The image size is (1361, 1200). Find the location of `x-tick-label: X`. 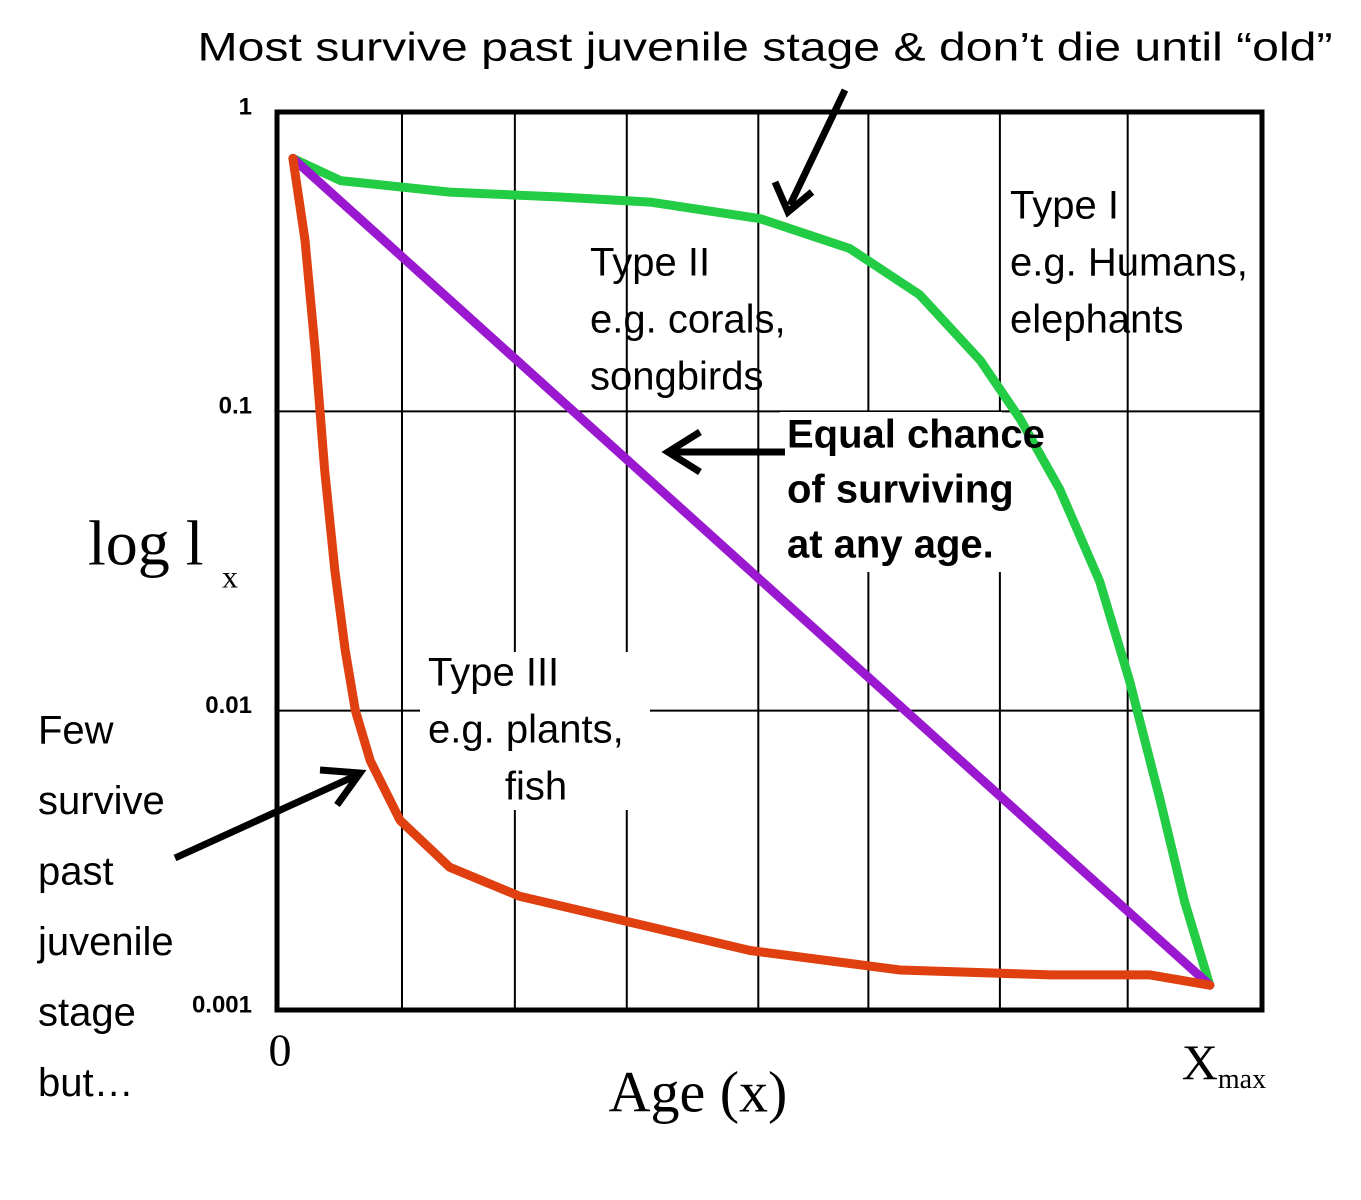

x-tick-label: X is located at coordinates (1200, 1062).